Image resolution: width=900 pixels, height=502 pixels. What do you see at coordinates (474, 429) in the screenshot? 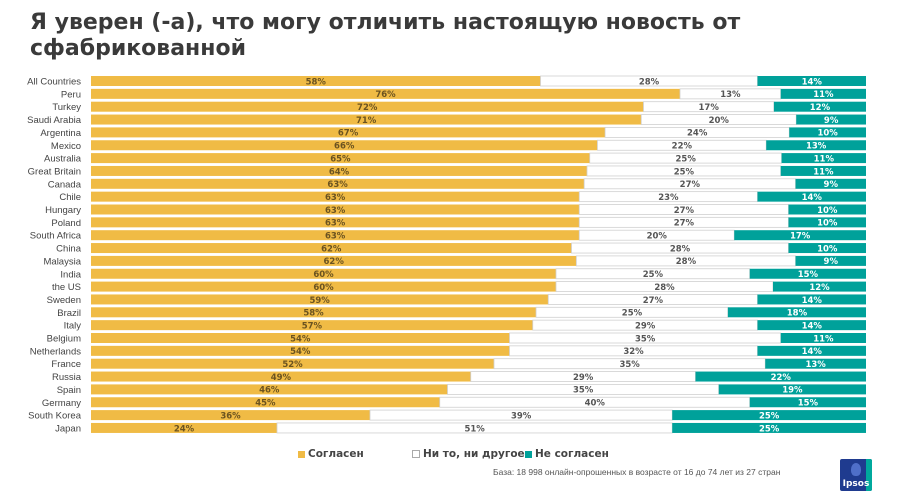
I see `data-label: 51%` at bounding box center [474, 429].